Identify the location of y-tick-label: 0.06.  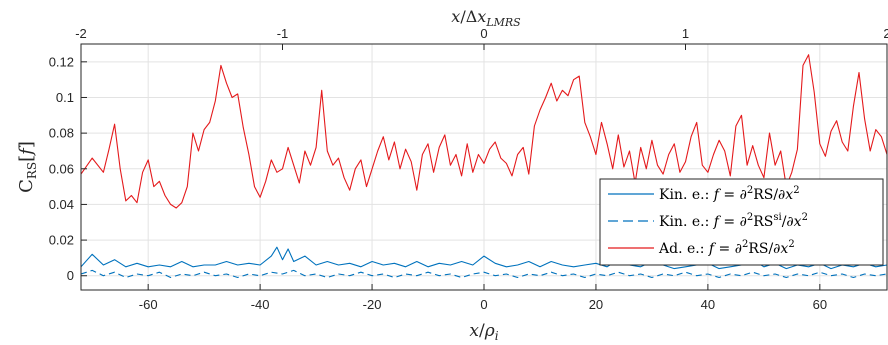
(61, 168).